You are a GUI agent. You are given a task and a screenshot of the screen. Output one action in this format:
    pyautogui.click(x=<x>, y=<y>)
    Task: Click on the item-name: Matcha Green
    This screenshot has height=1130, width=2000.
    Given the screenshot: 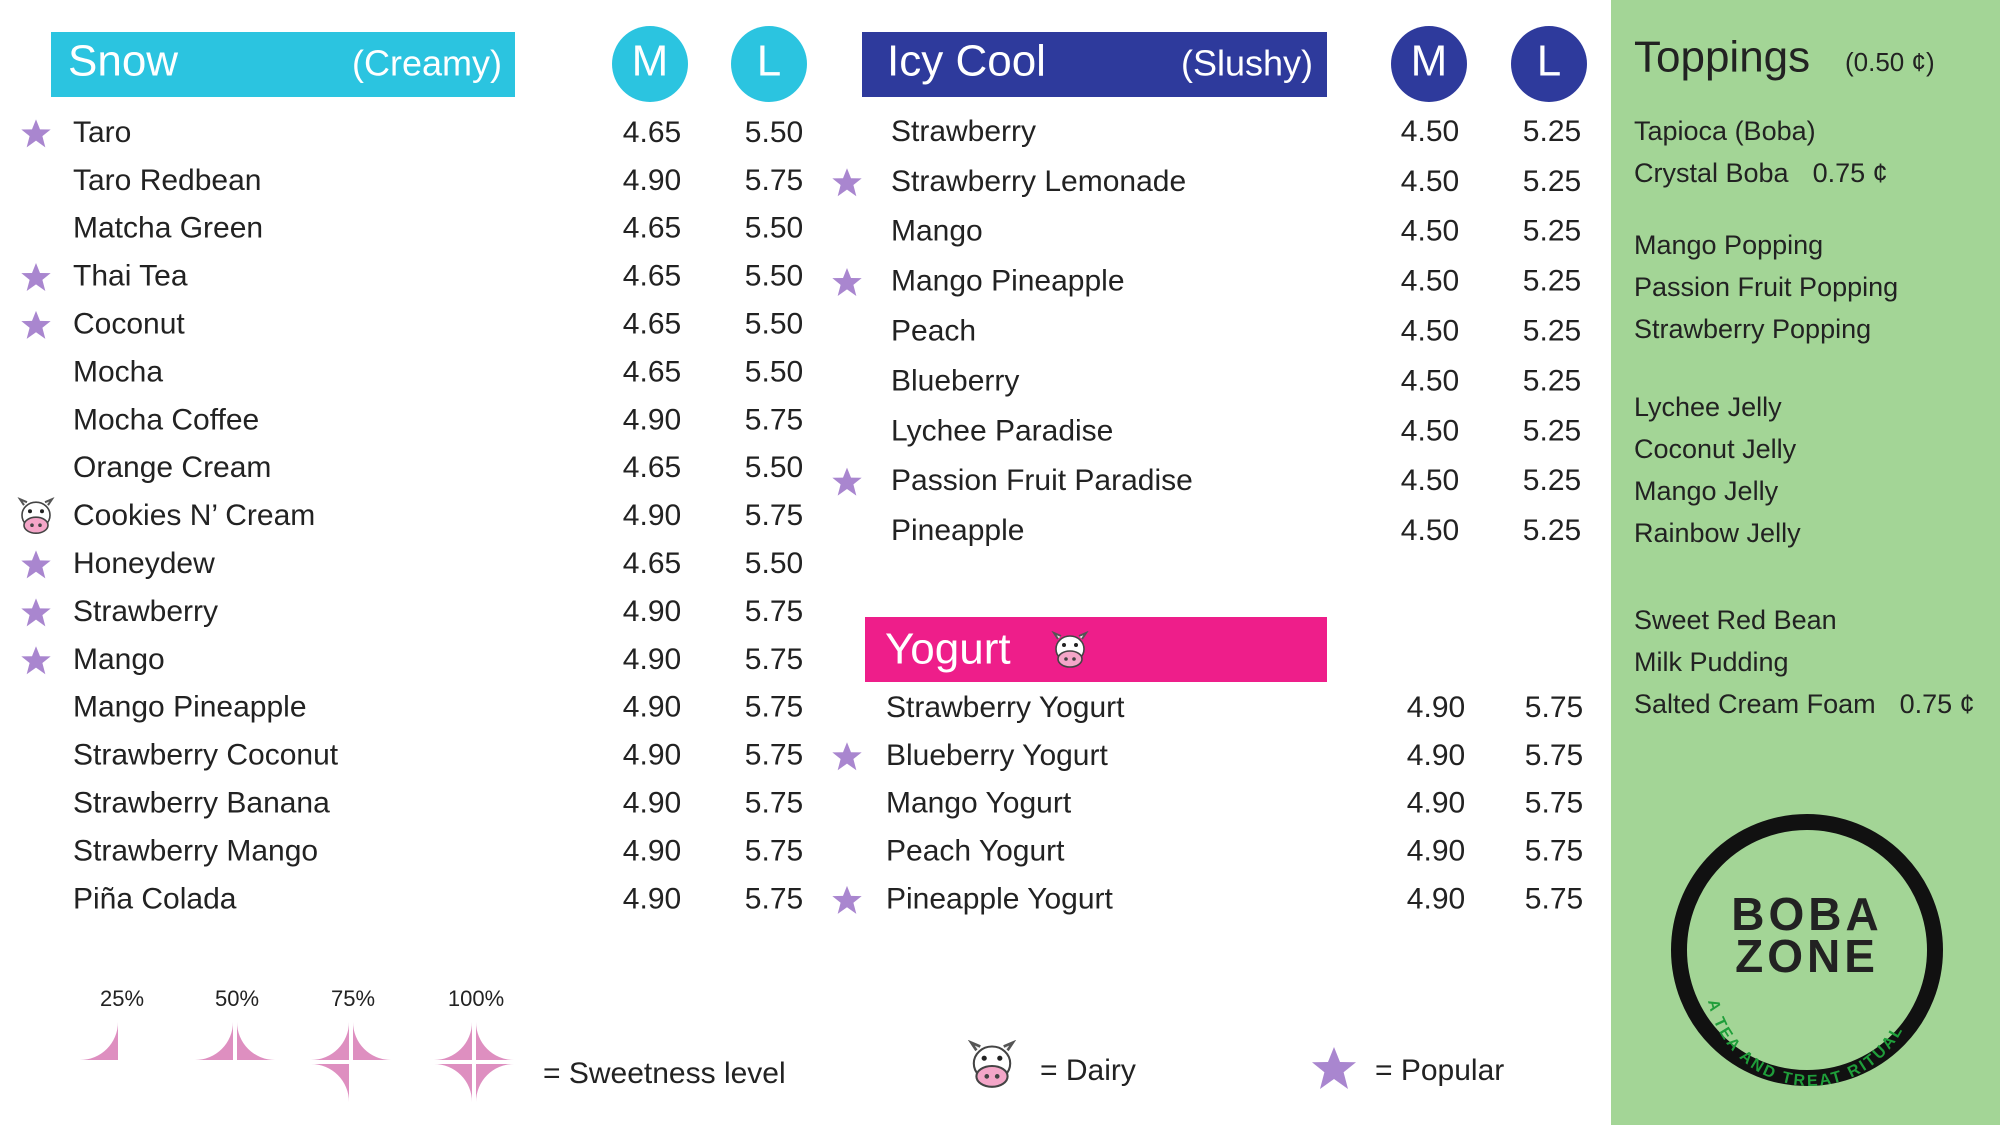 What is the action you would take?
    pyautogui.click(x=168, y=228)
    